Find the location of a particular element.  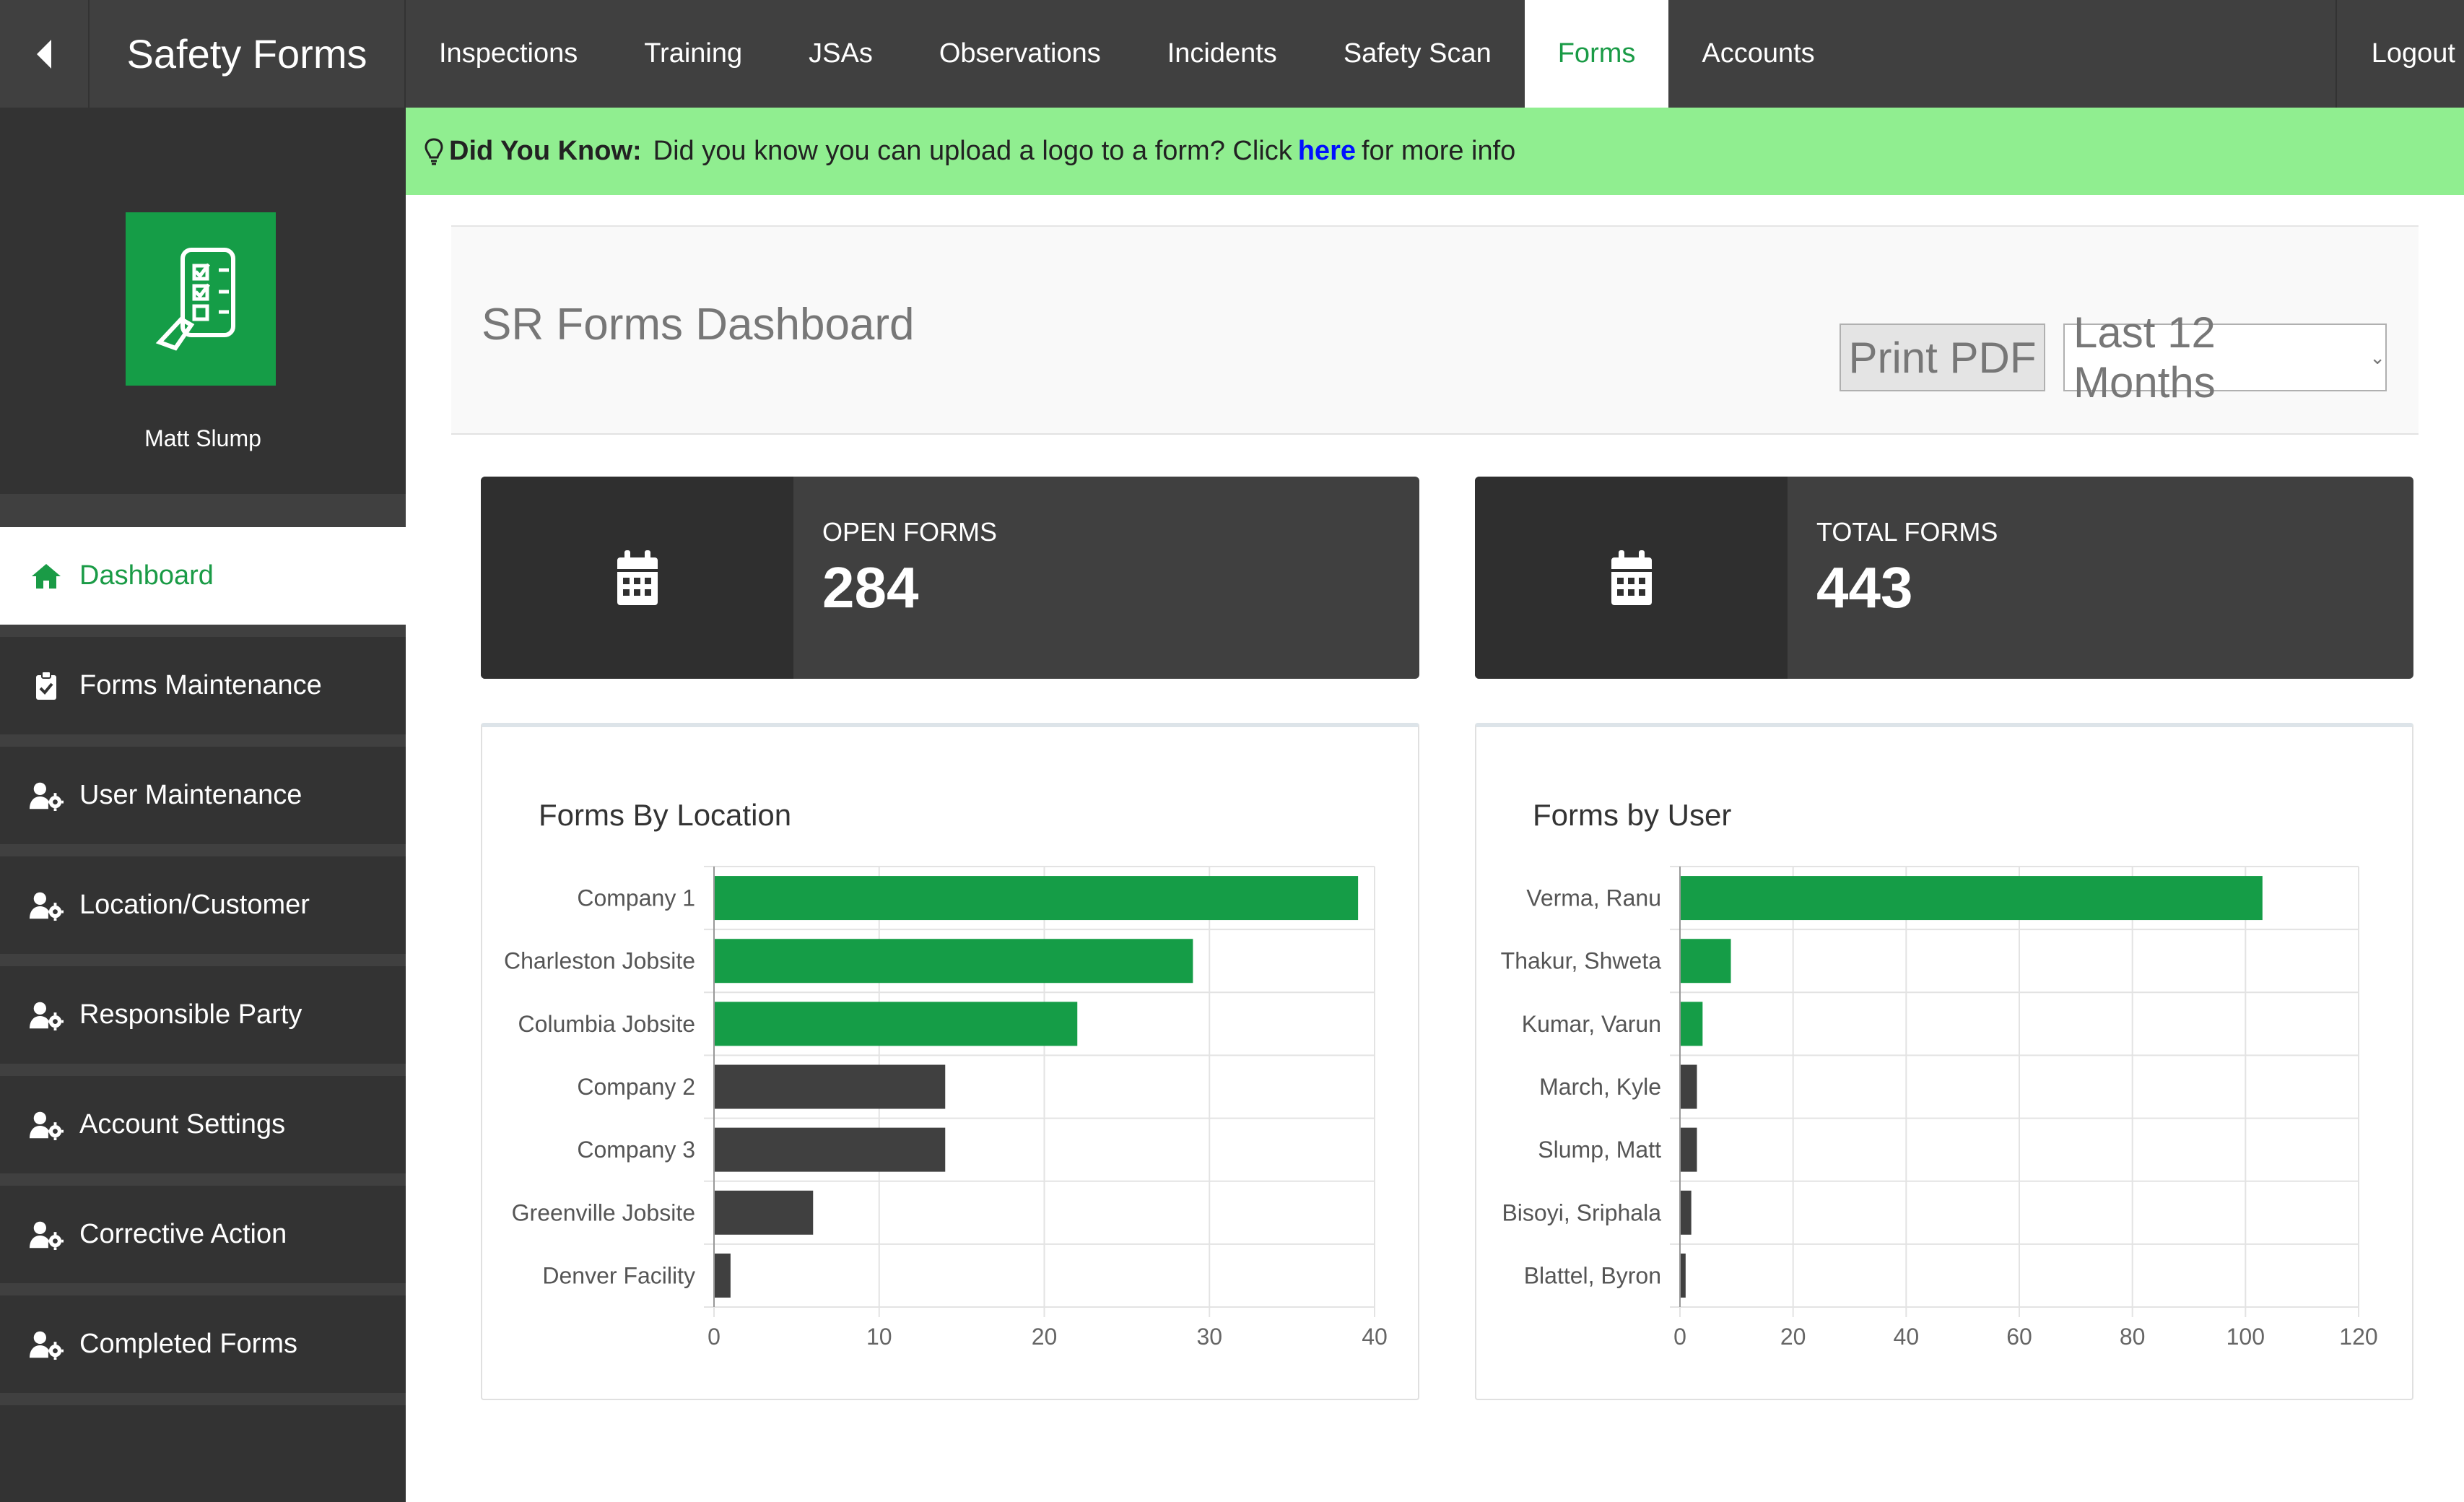

banner-suffix: for more info is located at coordinates (1439, 151).